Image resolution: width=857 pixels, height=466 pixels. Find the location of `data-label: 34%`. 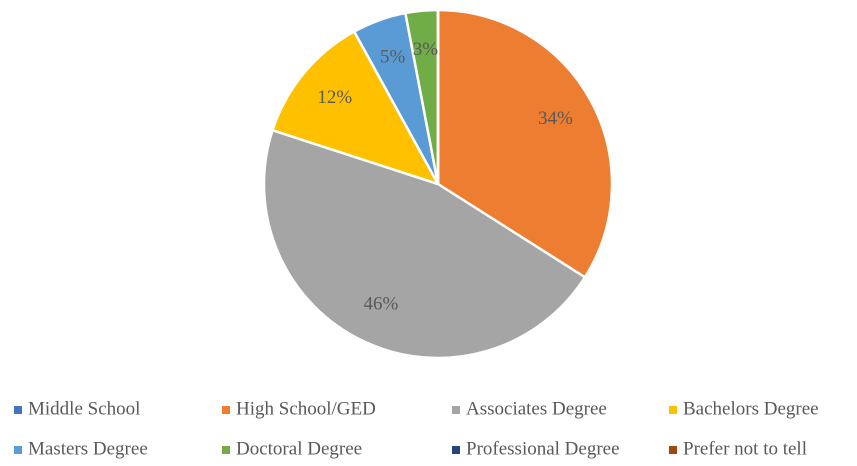

data-label: 34% is located at coordinates (555, 118).